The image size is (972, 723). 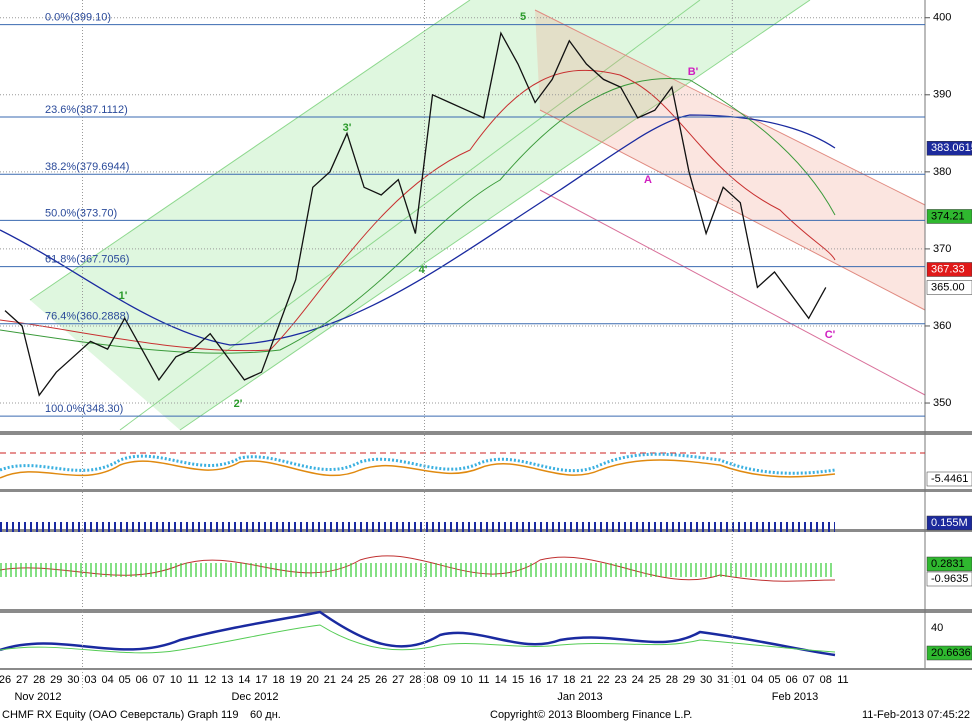 What do you see at coordinates (942, 403) in the screenshot?
I see `y-tick-label: 350` at bounding box center [942, 403].